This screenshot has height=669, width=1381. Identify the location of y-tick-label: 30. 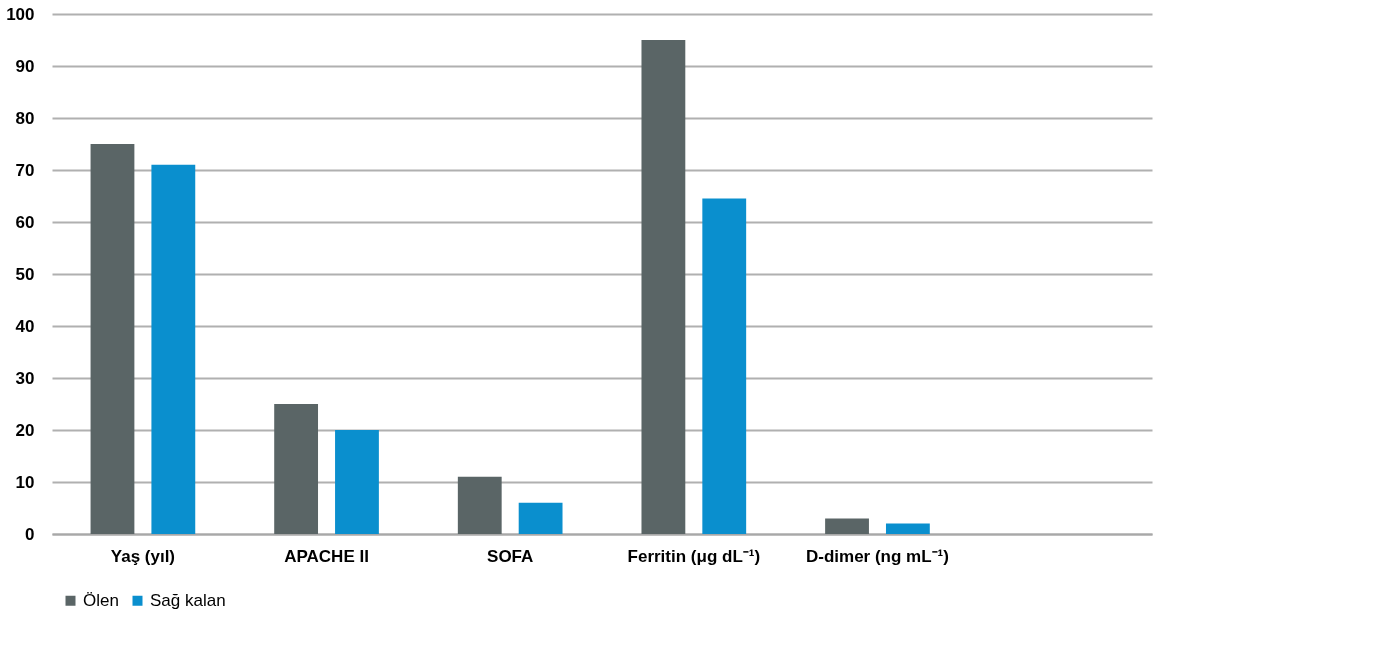
(25, 378).